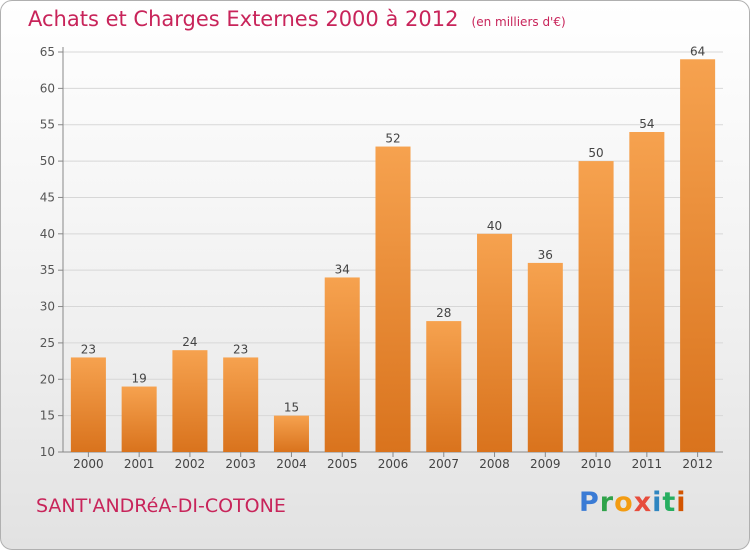 This screenshot has width=750, height=550. Describe the element at coordinates (47, 379) in the screenshot. I see `y-tick-label: 20` at that location.